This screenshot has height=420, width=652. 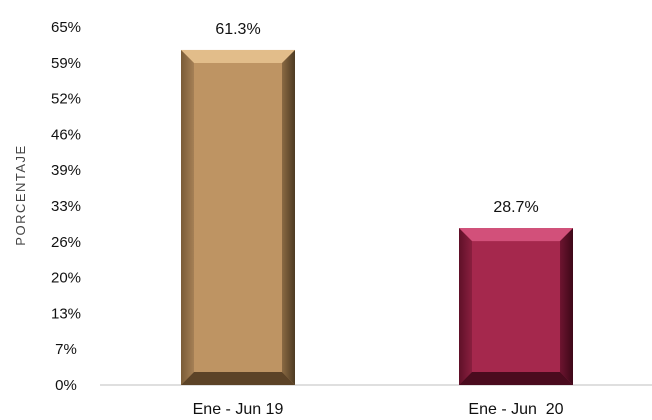 What do you see at coordinates (66, 170) in the screenshot?
I see `y-tick-label: 39%` at bounding box center [66, 170].